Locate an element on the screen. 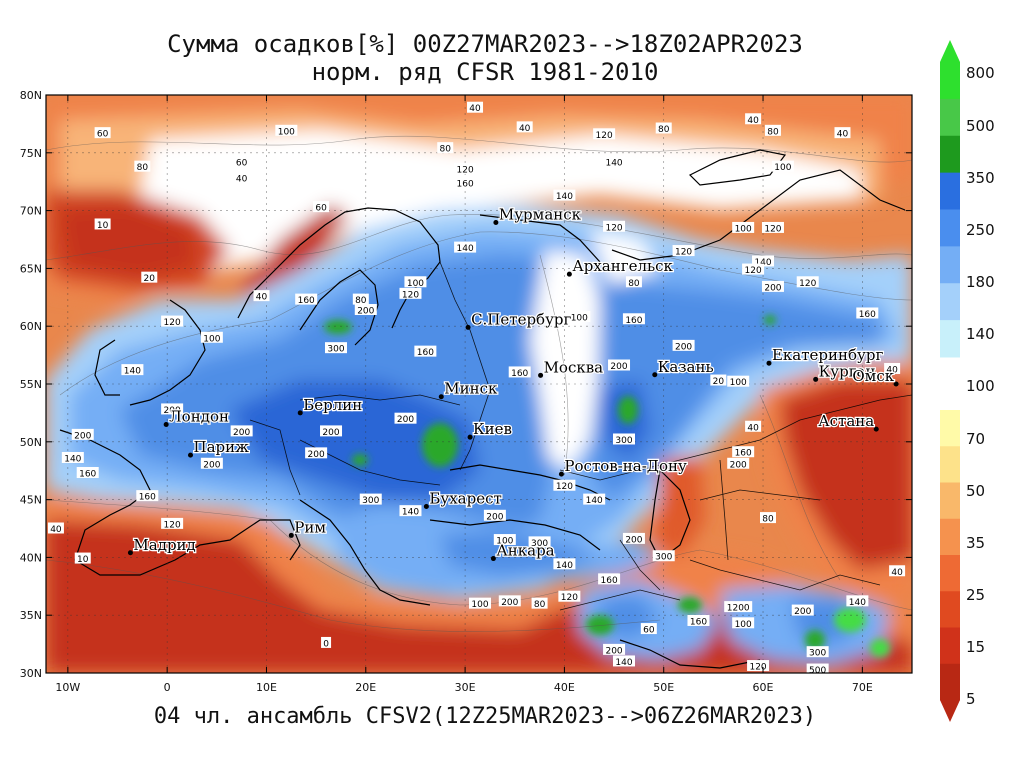 The width and height of the screenshot is (1024, 772). lon-tick-label: 10W is located at coordinates (67, 687).